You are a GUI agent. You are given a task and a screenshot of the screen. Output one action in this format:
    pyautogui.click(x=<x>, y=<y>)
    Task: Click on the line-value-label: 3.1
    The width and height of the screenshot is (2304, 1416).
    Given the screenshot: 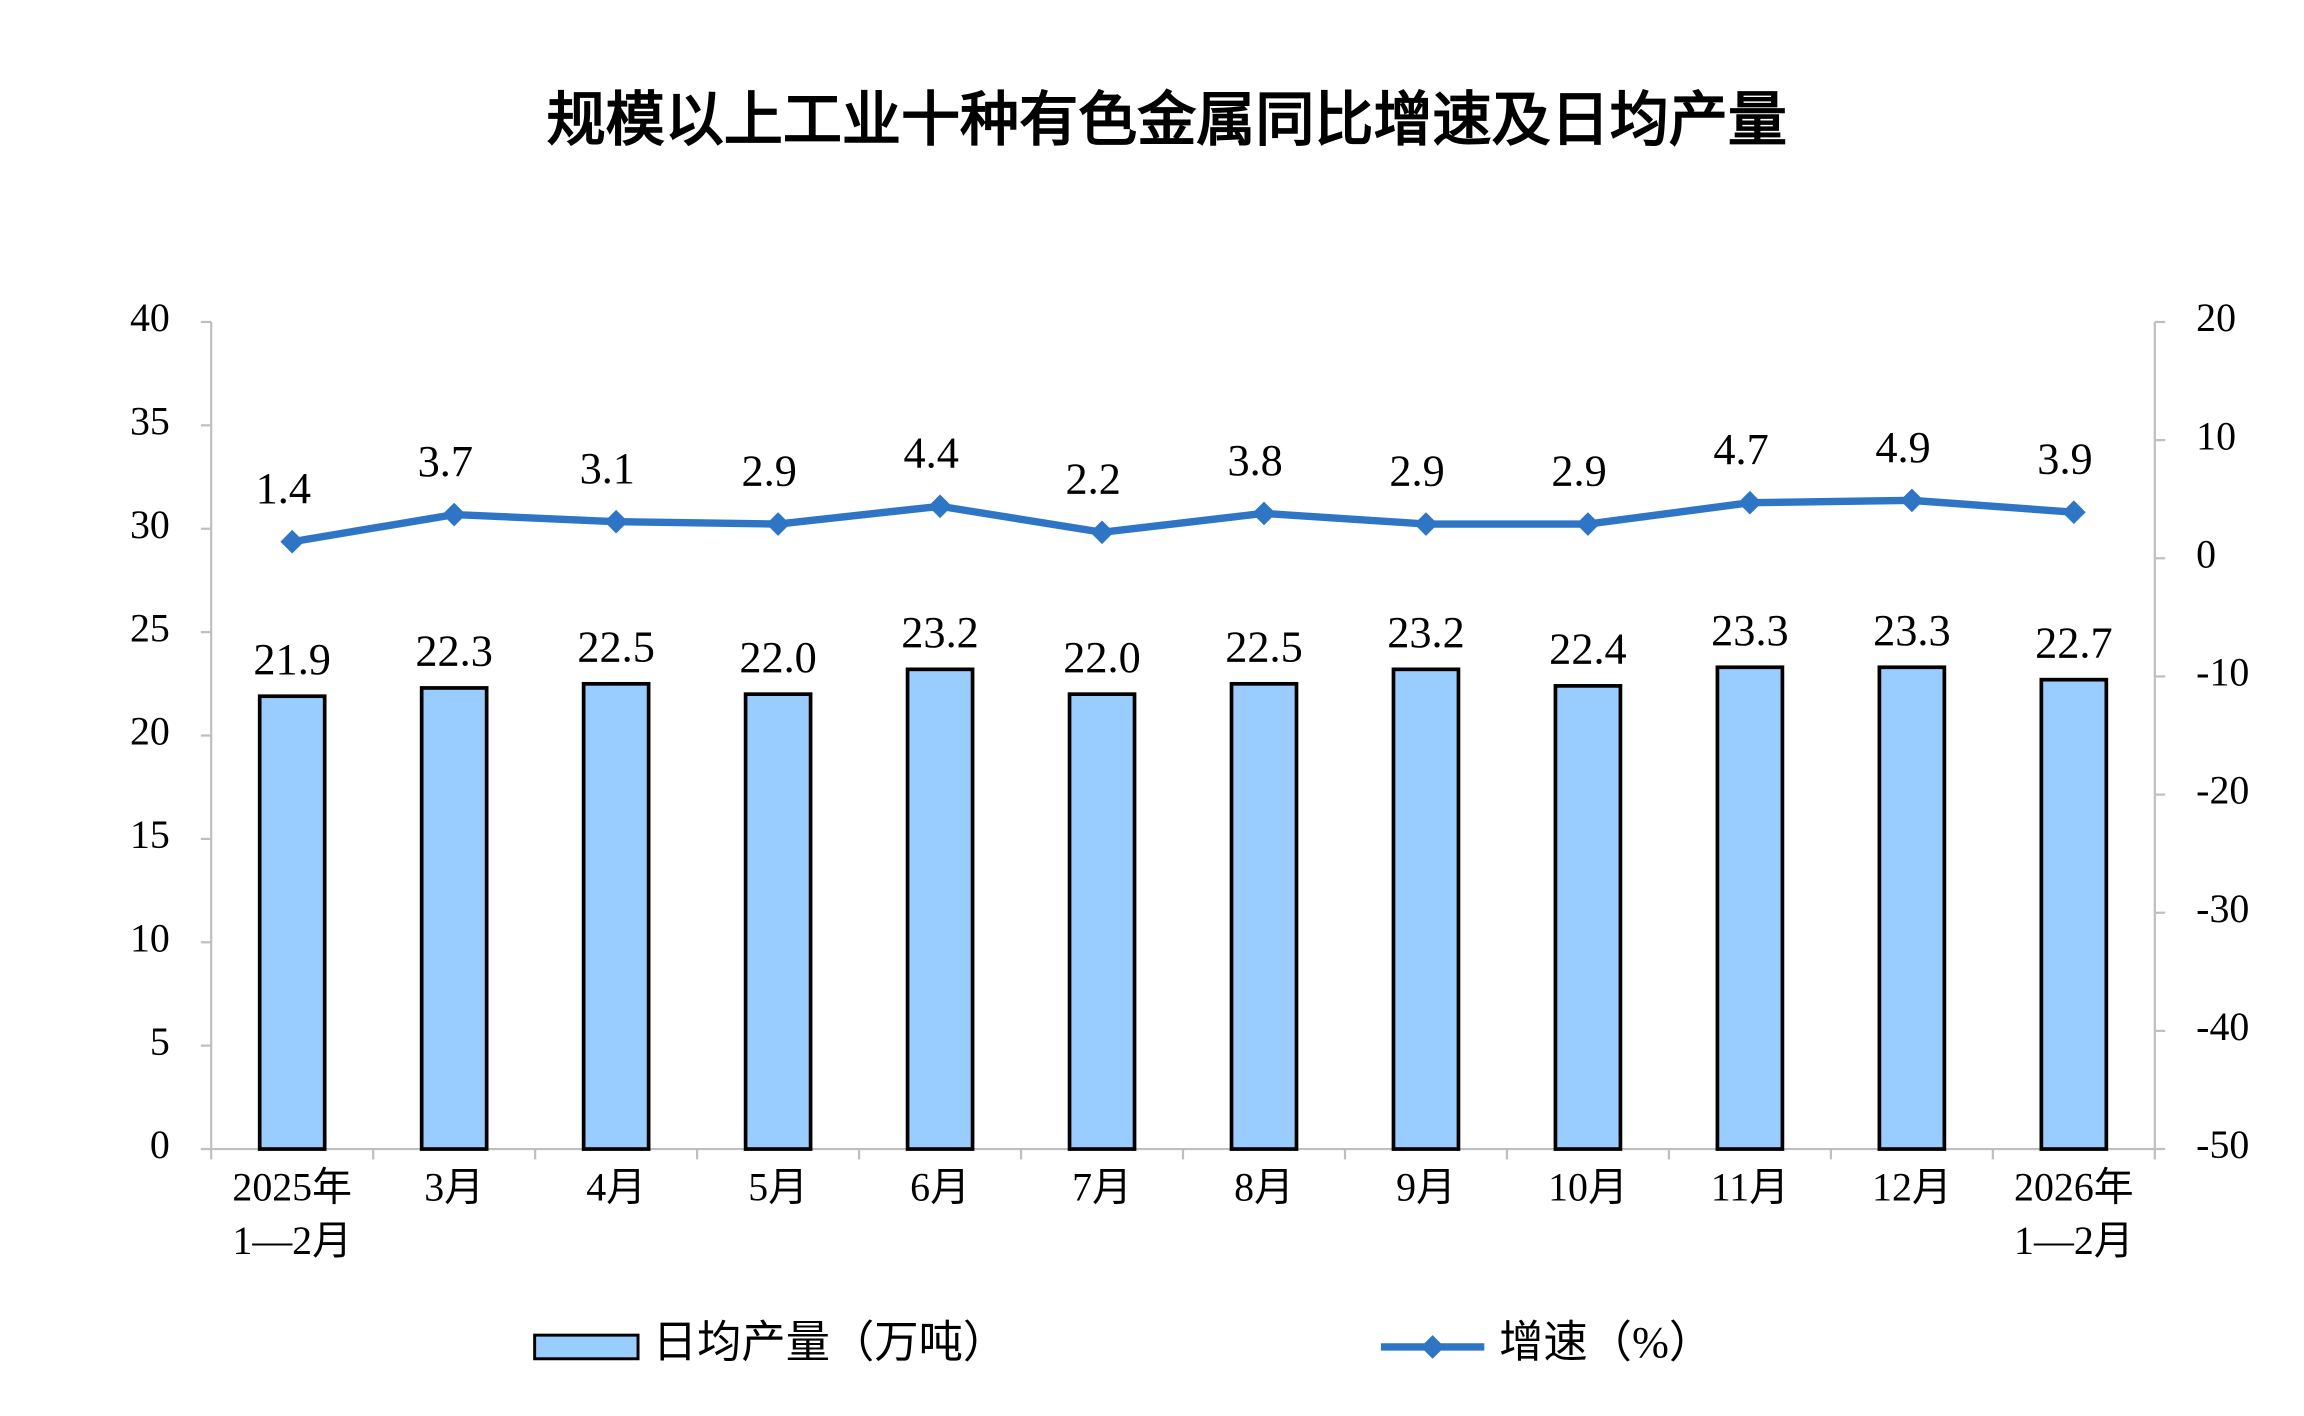 What is the action you would take?
    pyautogui.click(x=607, y=468)
    